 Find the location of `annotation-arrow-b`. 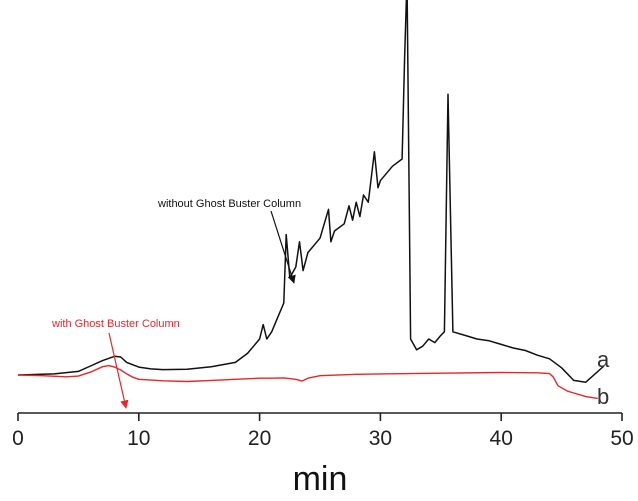

annotation-arrow-b is located at coordinates (118, 370).